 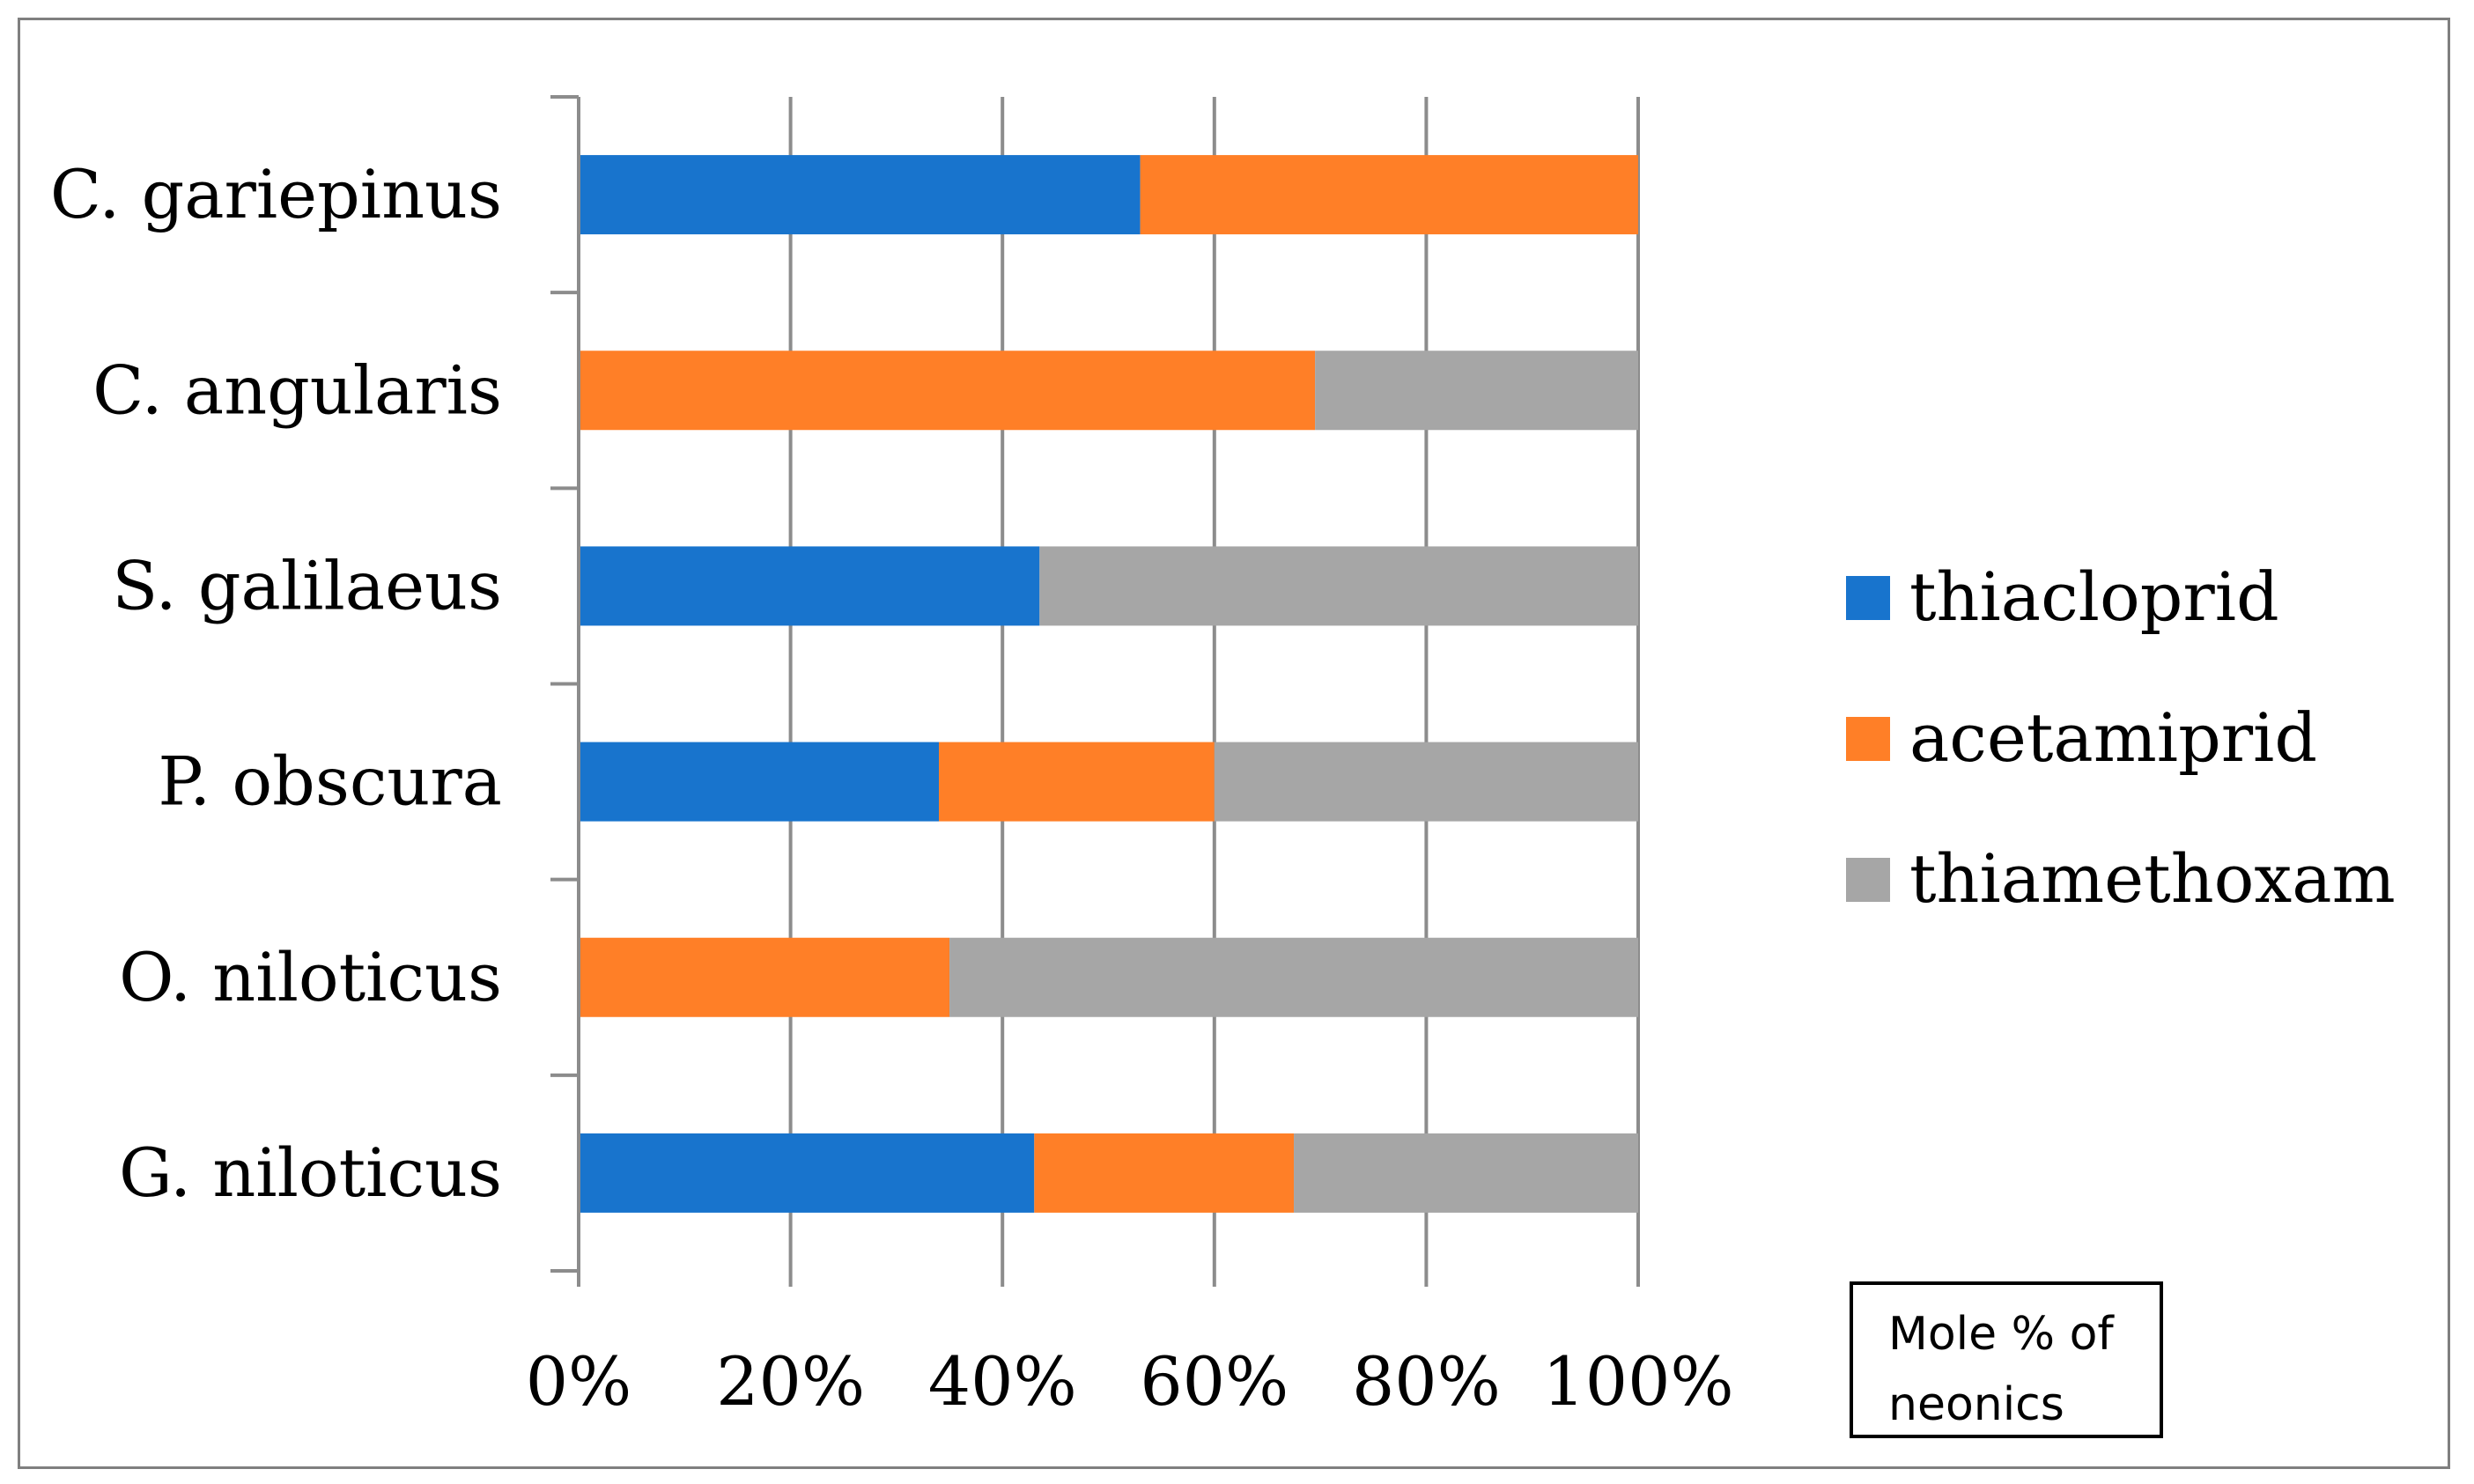 I want to click on category-label-4: O. niloticus, so click(x=310, y=977).